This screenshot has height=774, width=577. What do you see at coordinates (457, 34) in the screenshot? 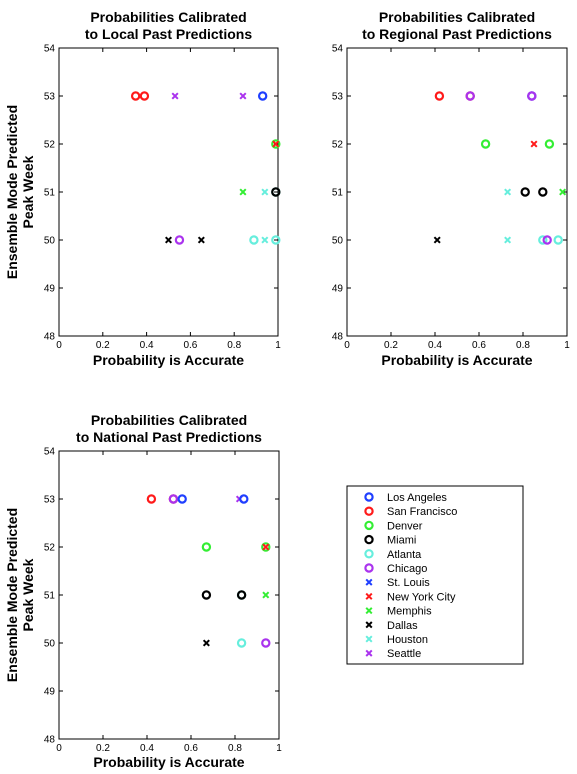
I see `chart-title-line-2: to Regional Past Predictions` at bounding box center [457, 34].